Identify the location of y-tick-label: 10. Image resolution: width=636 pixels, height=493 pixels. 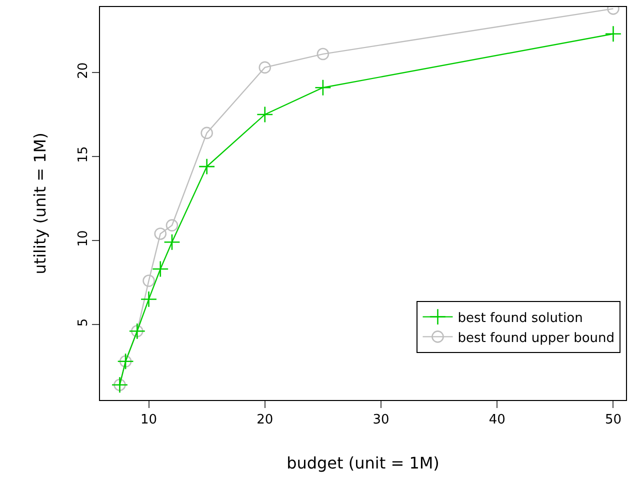
(83, 238).